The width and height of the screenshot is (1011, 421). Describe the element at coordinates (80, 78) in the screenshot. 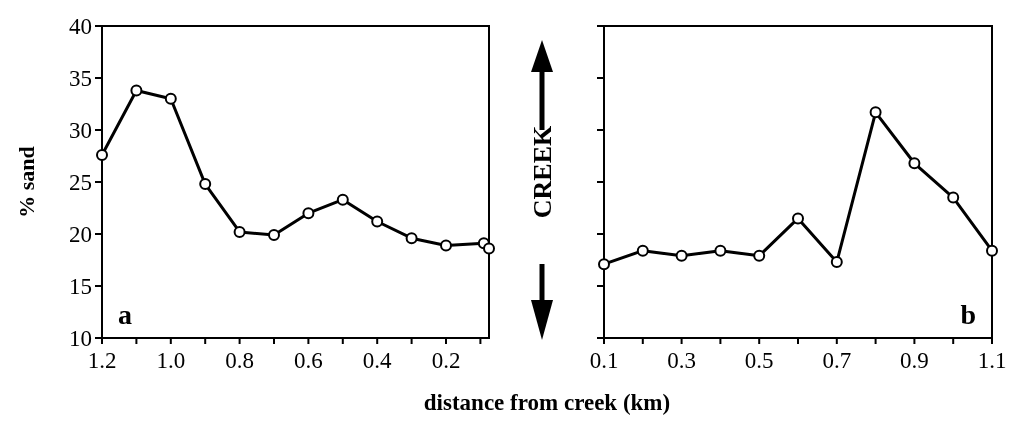

I see `y-tick-label: 35` at that location.